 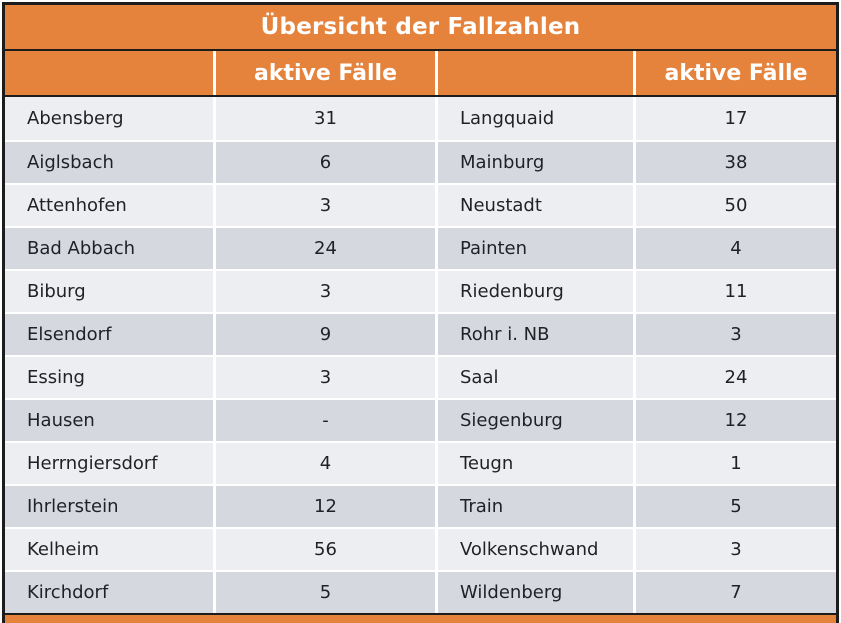 I want to click on table-row: Essing 3 Saal 24, so click(x=420, y=376).